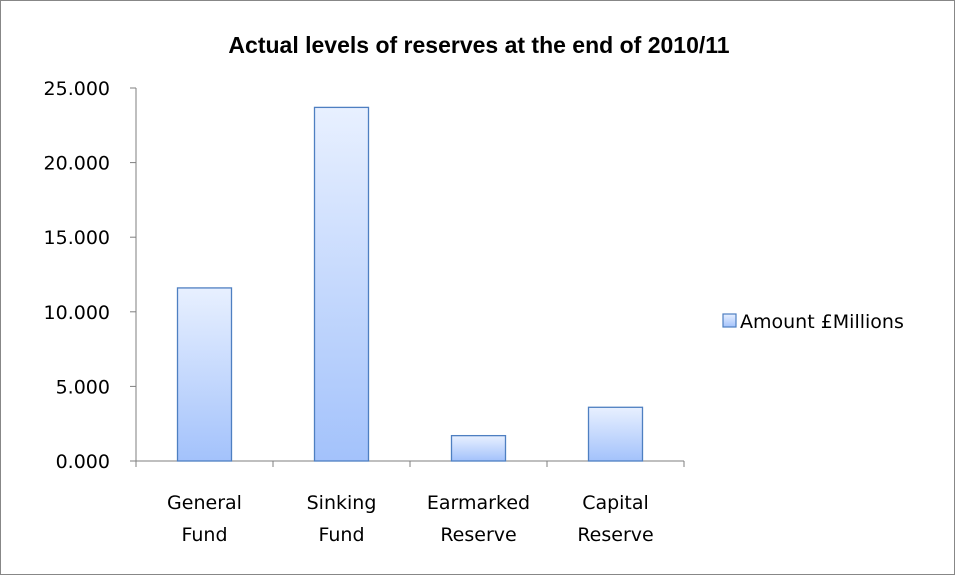 The height and width of the screenshot is (576, 955). What do you see at coordinates (83, 462) in the screenshot?
I see `y-tick-label: 0.000` at bounding box center [83, 462].